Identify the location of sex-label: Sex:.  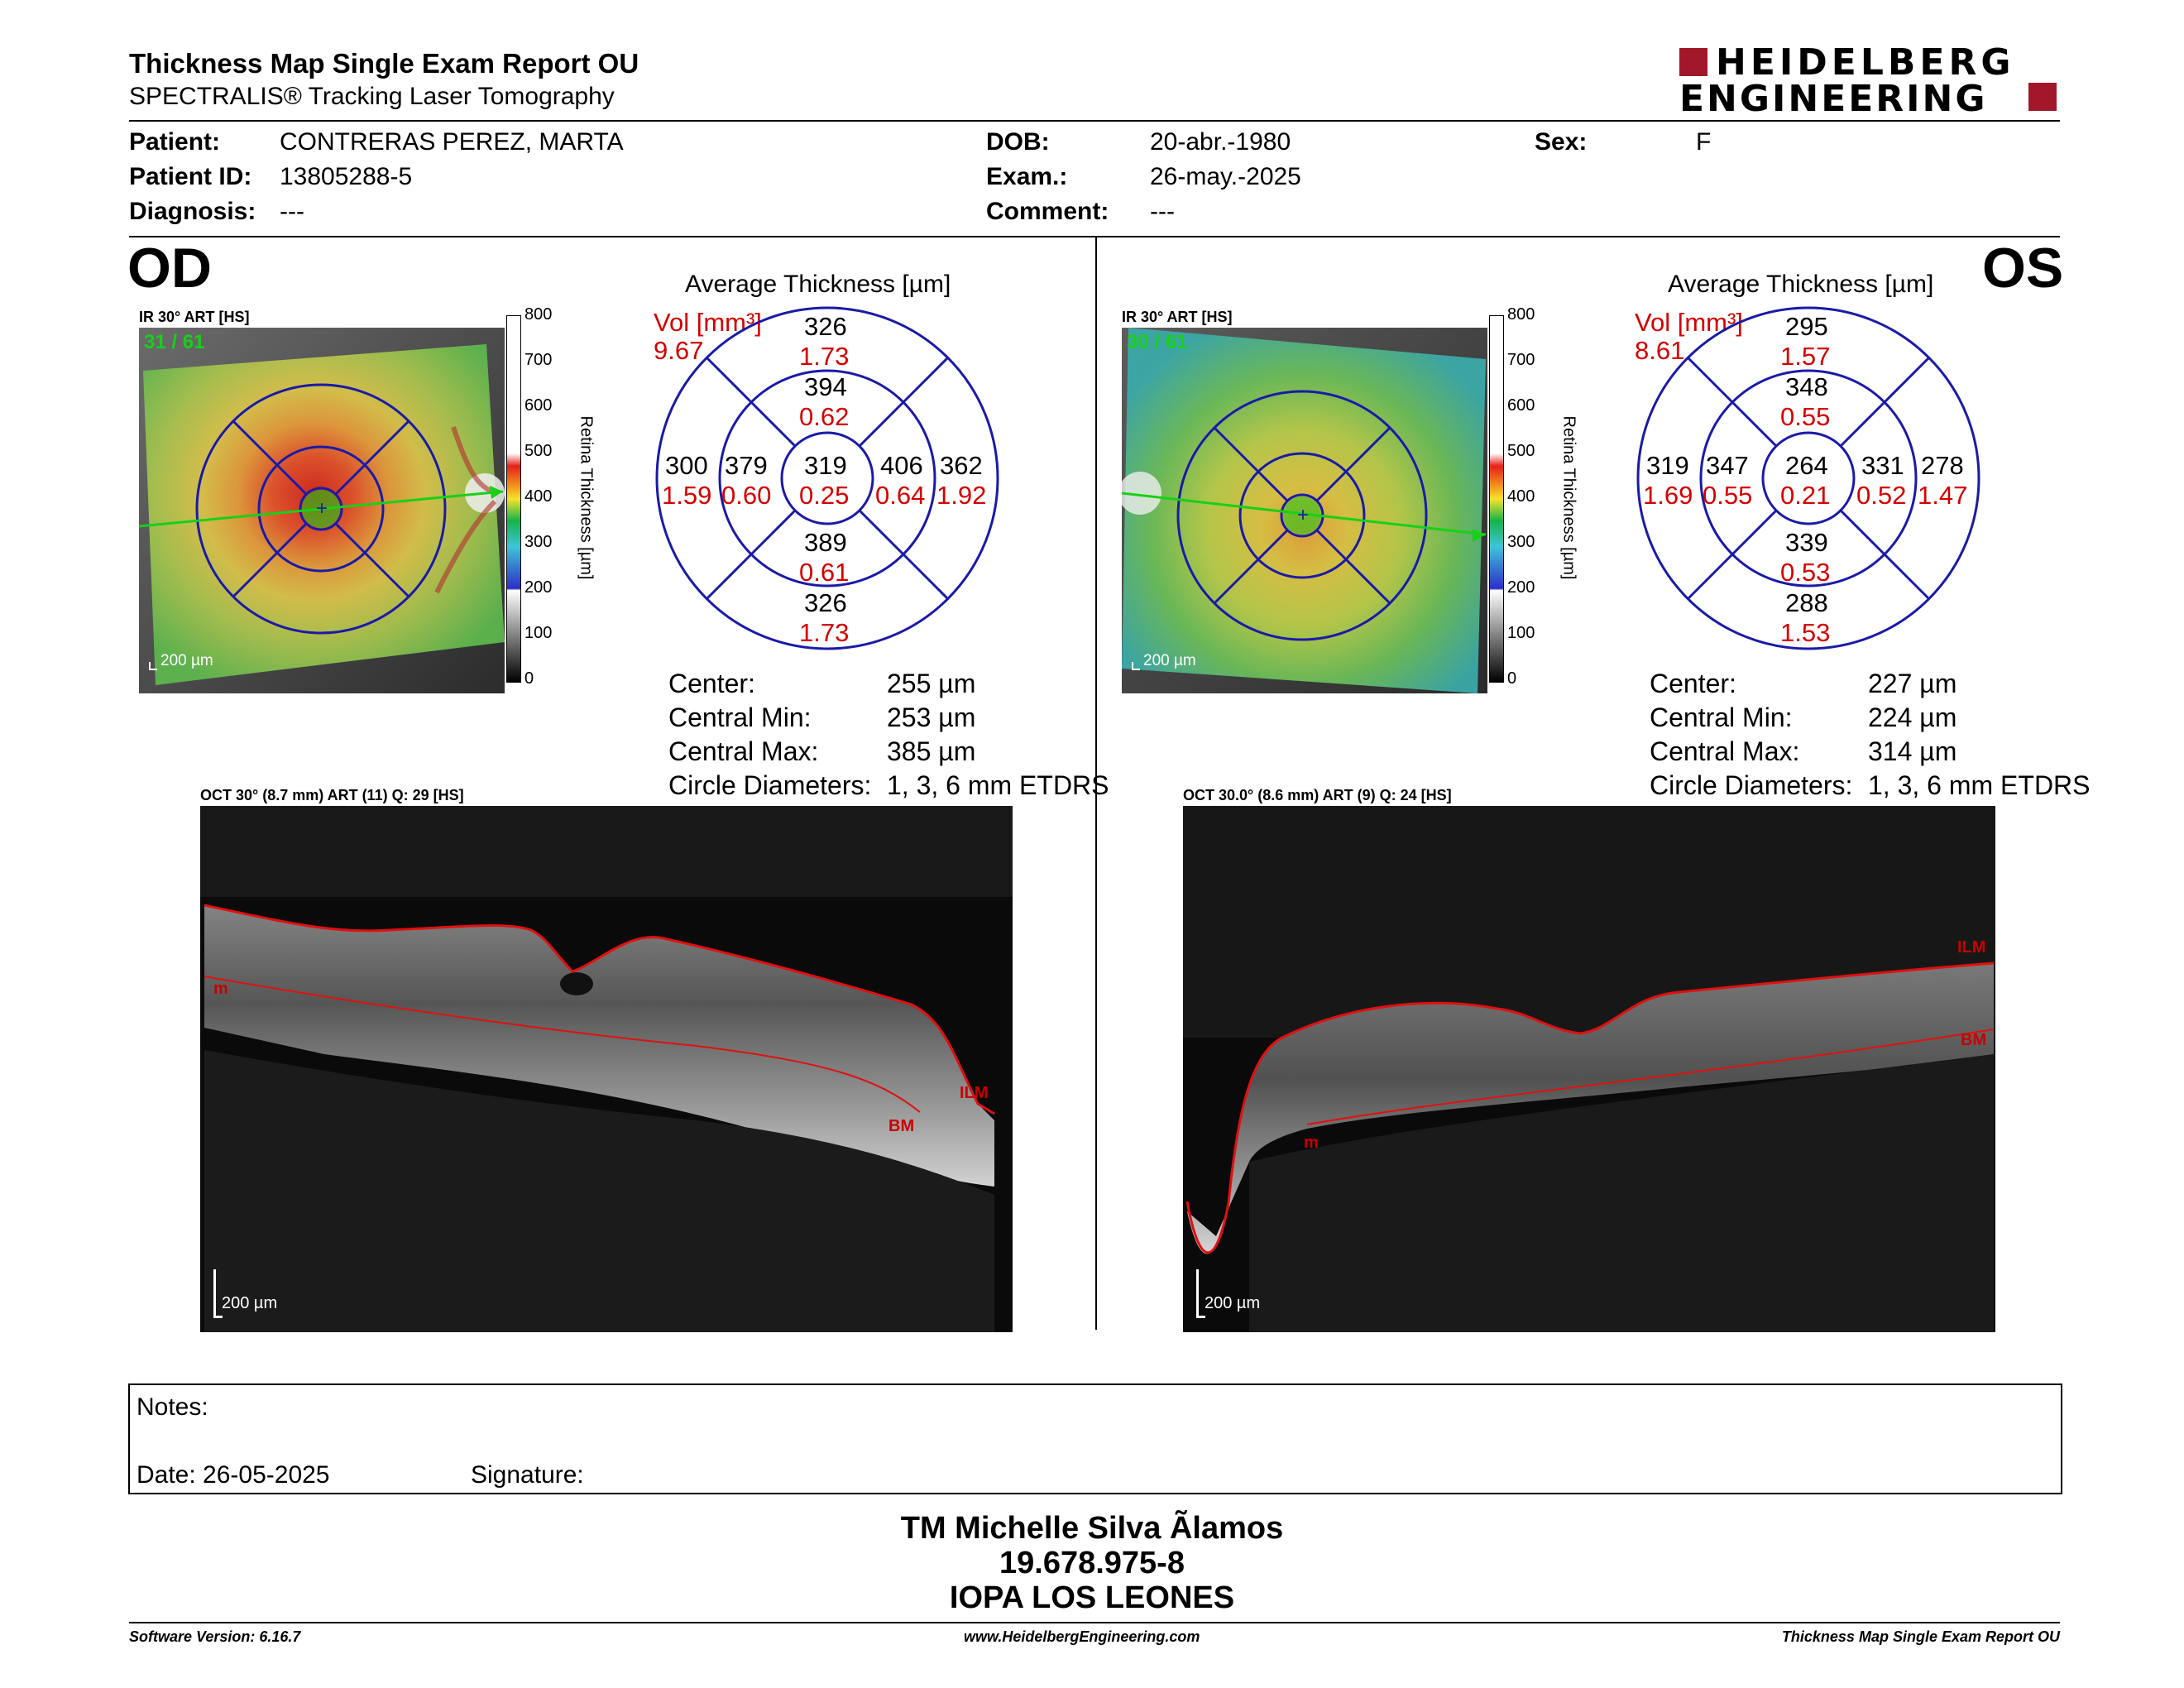
(1561, 142).